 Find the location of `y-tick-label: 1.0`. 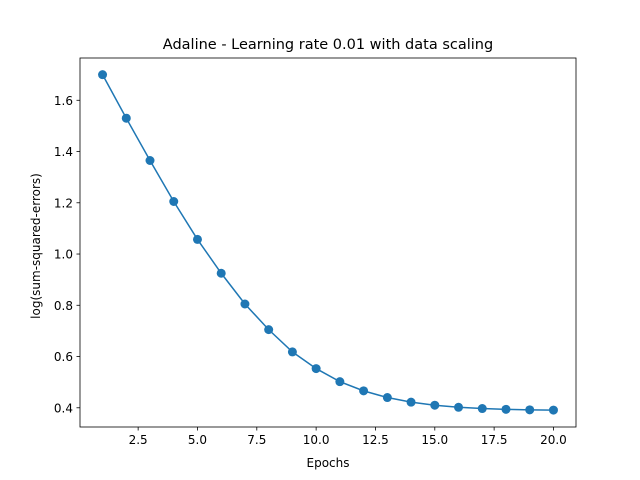

y-tick-label: 1.0 is located at coordinates (63, 255).